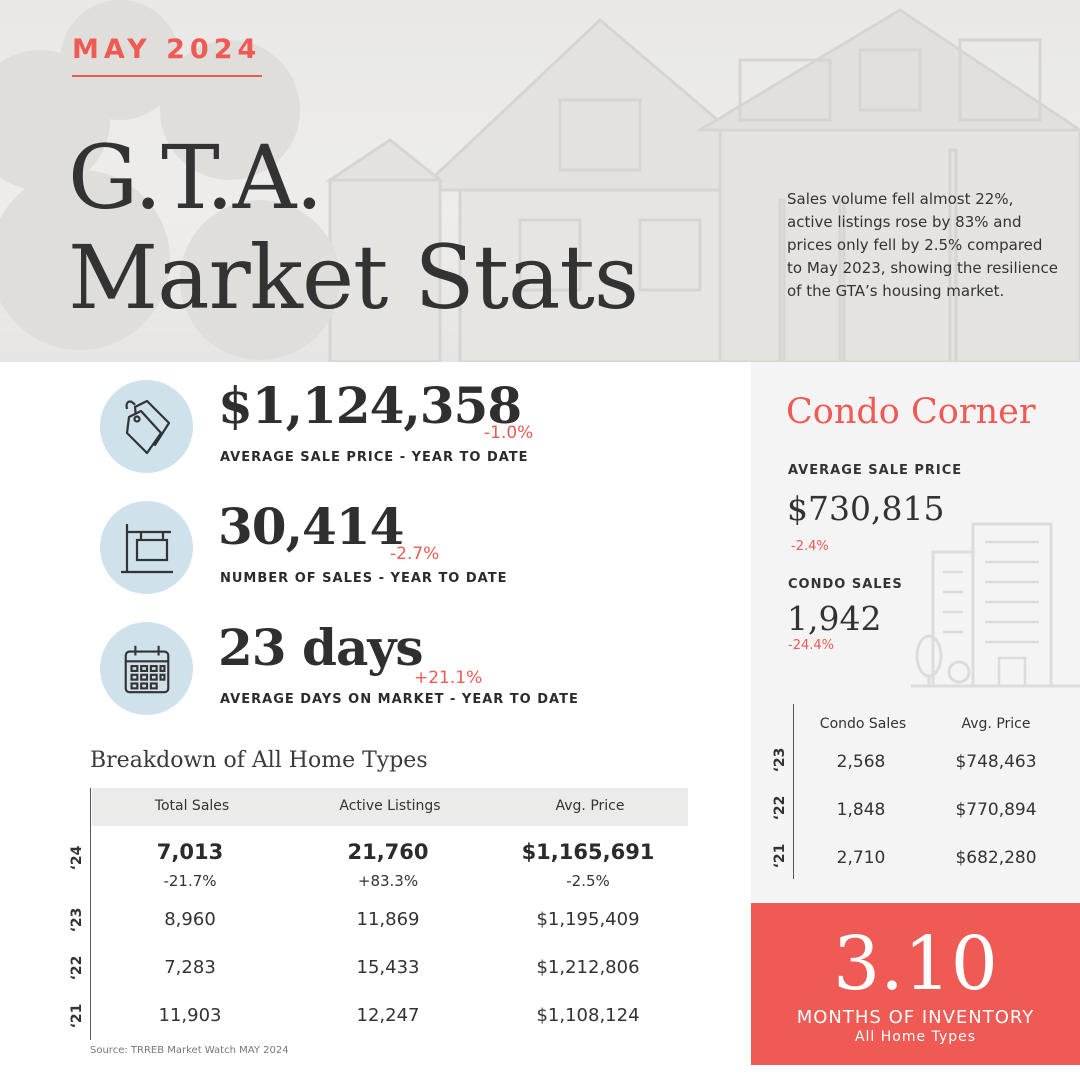  What do you see at coordinates (911, 412) in the screenshot?
I see `condo-corner-title: Condo Corner` at bounding box center [911, 412].